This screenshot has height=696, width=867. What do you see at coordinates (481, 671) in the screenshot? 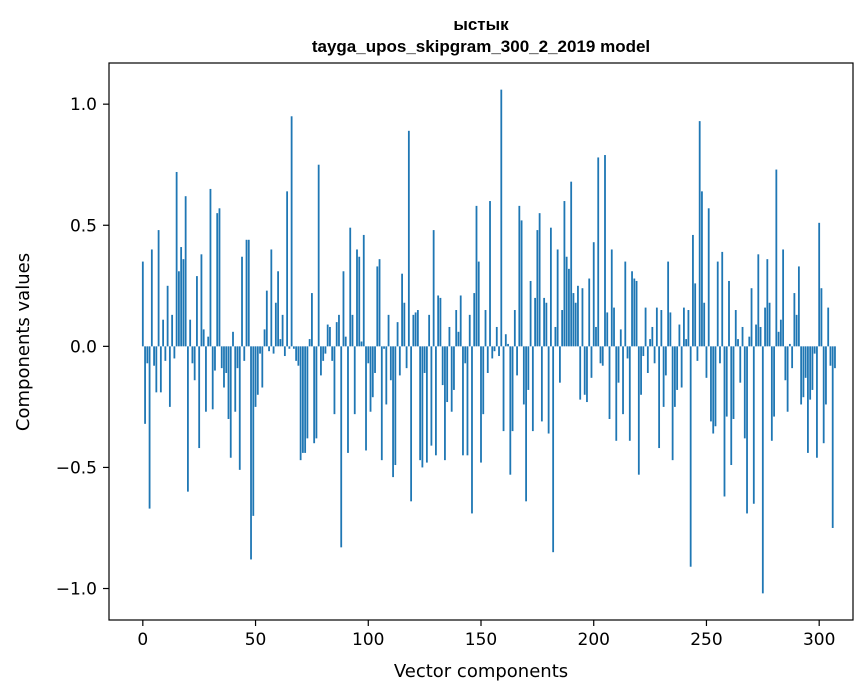
I see `x-axis-label: Vector components` at bounding box center [481, 671].